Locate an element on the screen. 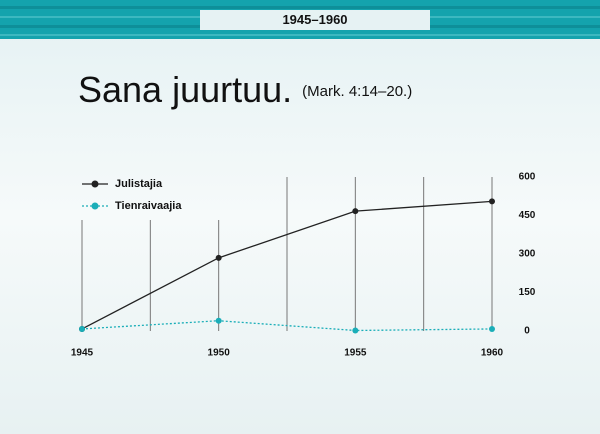  x-tick-label: 1950 is located at coordinates (219, 353).